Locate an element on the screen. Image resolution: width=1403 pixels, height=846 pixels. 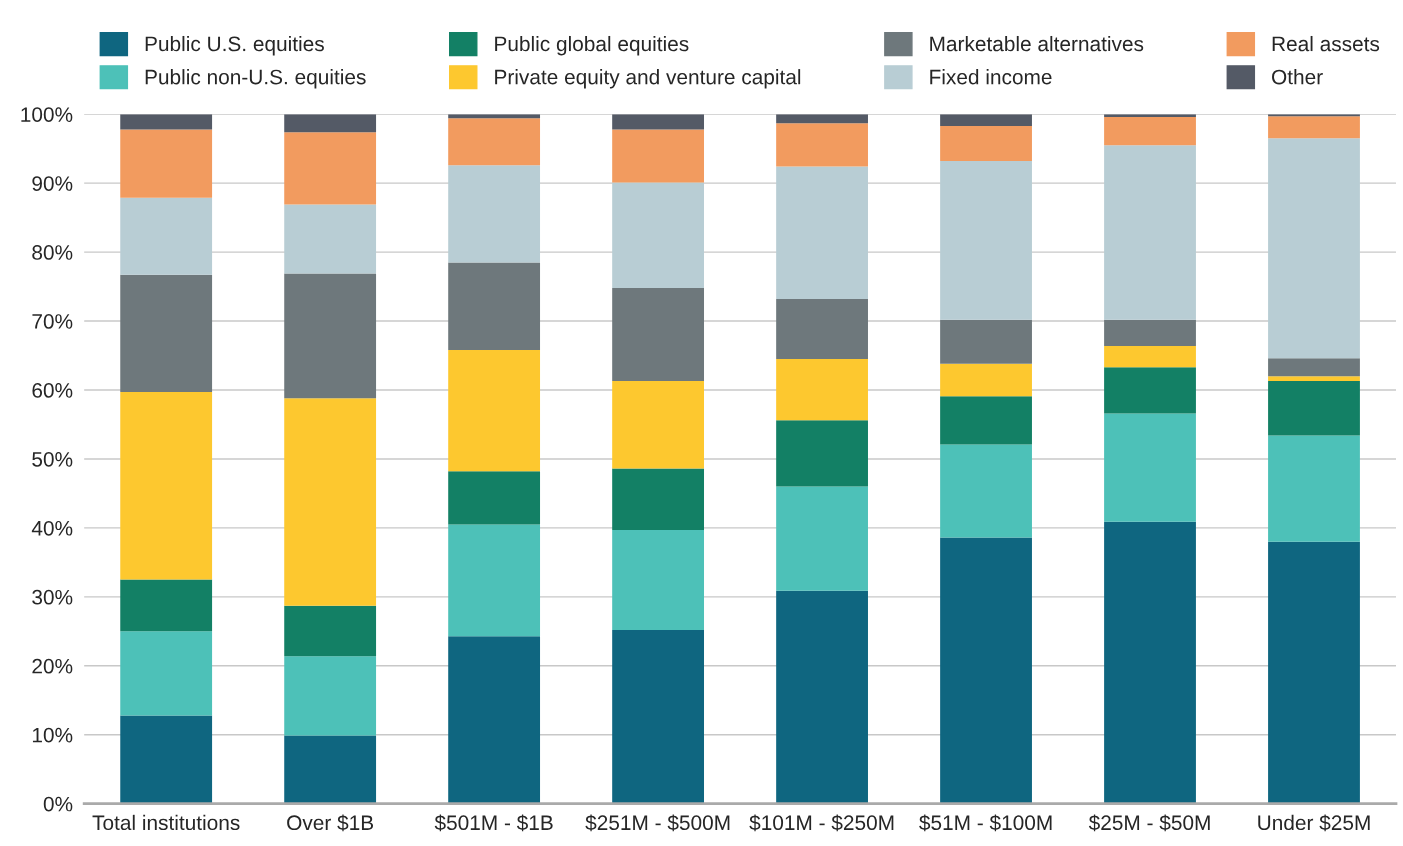
x-tick-label: Total institutions is located at coordinates (166, 822).